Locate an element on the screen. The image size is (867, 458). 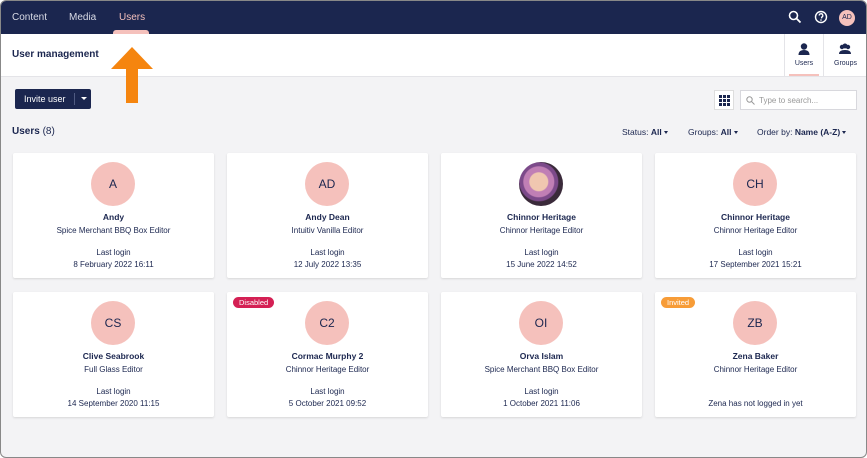
nav-item: Content is located at coordinates (30, 17).